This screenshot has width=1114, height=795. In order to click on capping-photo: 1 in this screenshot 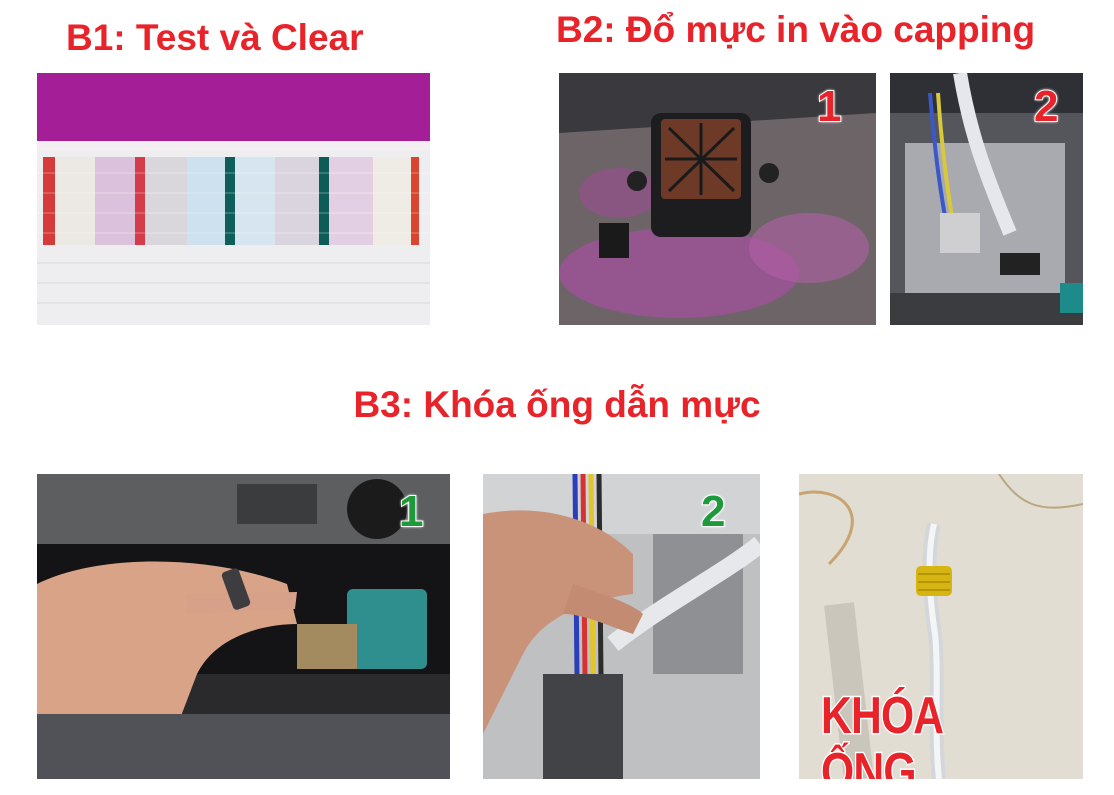, I will do `click(717, 199)`.